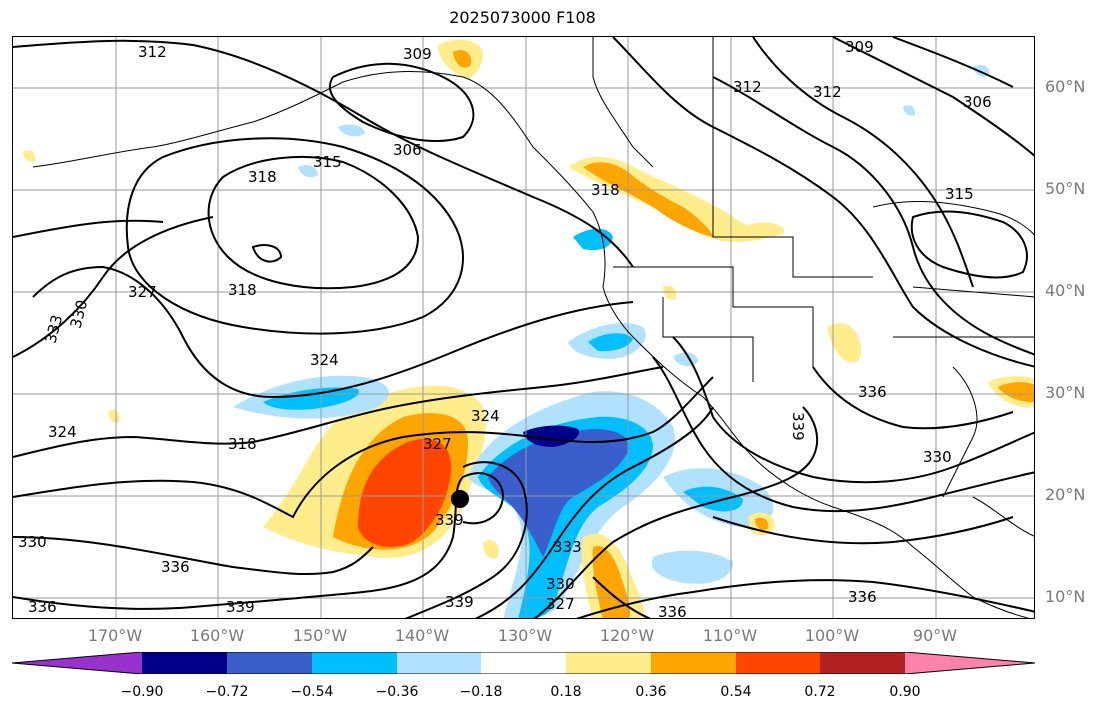 This screenshot has height=712, width=1105. What do you see at coordinates (832, 635) in the screenshot?
I see `lon-label: 100°W` at bounding box center [832, 635].